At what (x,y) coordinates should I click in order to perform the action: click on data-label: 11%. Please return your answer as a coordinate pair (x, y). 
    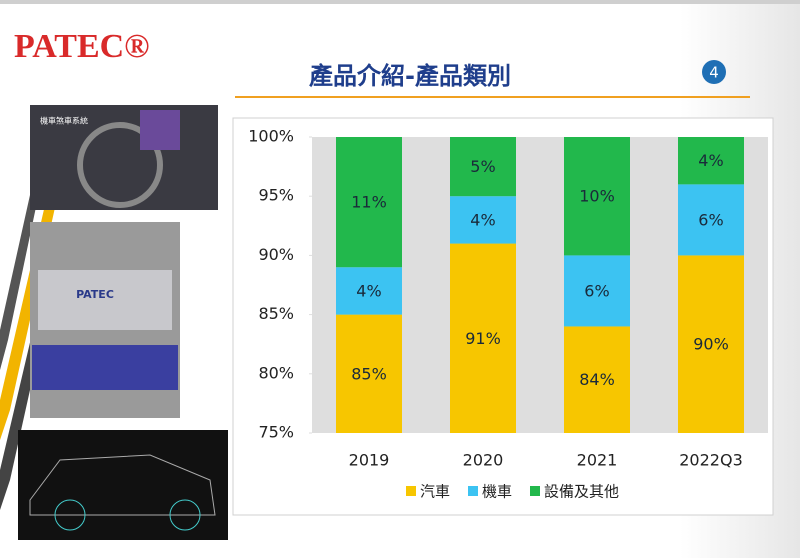
    Looking at the image, I should click on (369, 202).